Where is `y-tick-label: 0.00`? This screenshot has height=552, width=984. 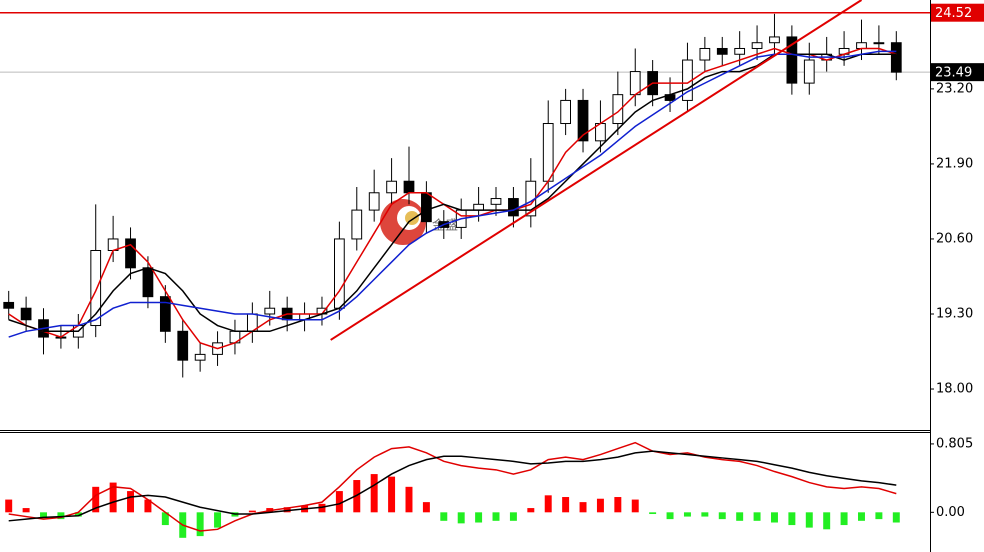 y-tick-label: 0.00 is located at coordinates (950, 512).